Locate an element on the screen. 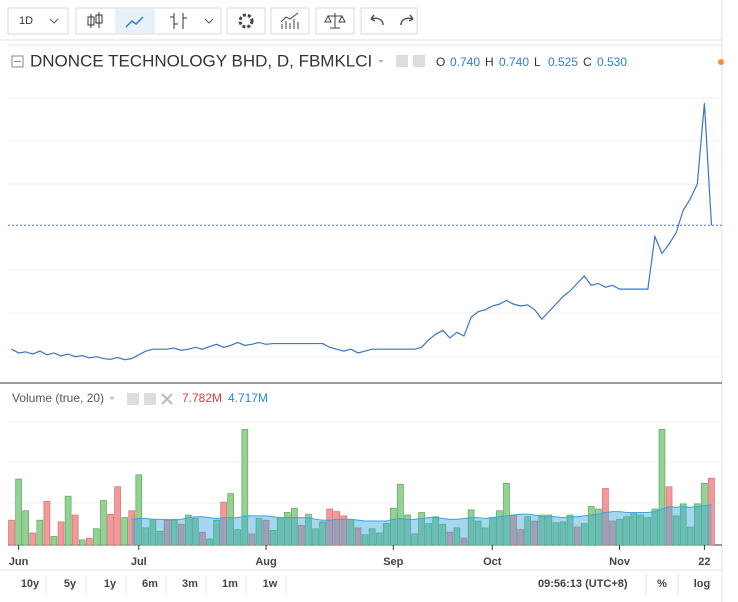  ohlc-value: 0.525 is located at coordinates (563, 62).